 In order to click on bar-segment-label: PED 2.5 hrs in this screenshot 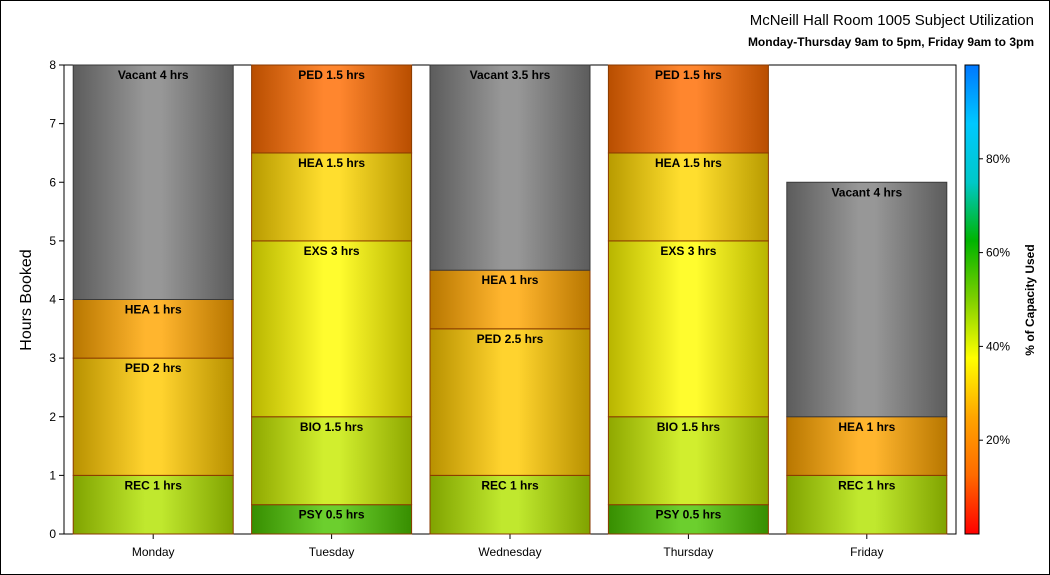, I will do `click(510, 339)`.